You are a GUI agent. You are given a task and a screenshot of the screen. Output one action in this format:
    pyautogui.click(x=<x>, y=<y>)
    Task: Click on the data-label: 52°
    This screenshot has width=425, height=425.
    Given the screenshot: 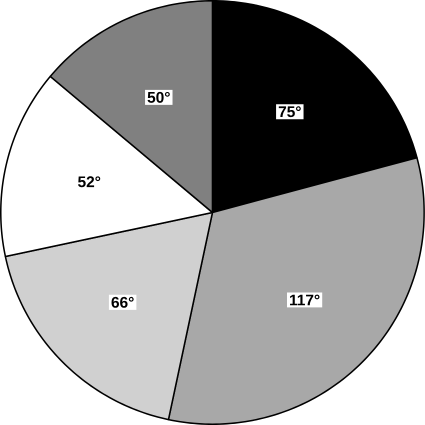 What is the action you would take?
    pyautogui.click(x=89, y=182)
    